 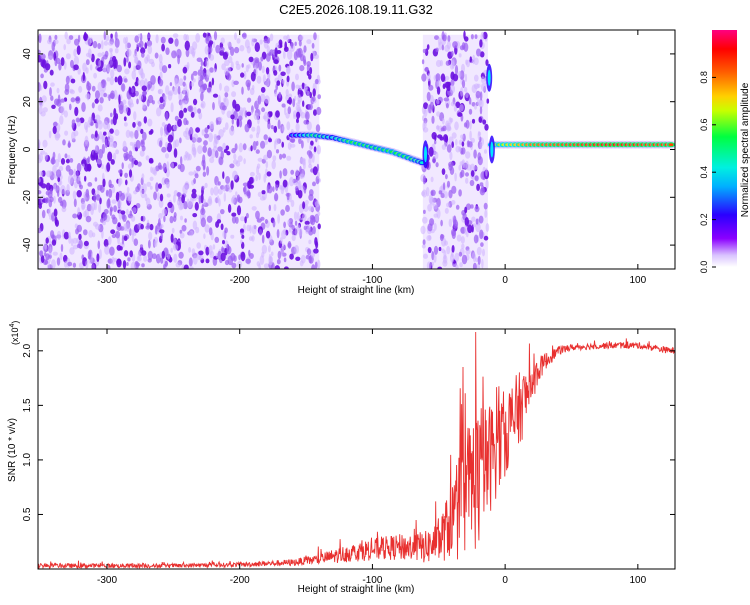 I want to click on edge-streak-core, so click(x=489, y=77).